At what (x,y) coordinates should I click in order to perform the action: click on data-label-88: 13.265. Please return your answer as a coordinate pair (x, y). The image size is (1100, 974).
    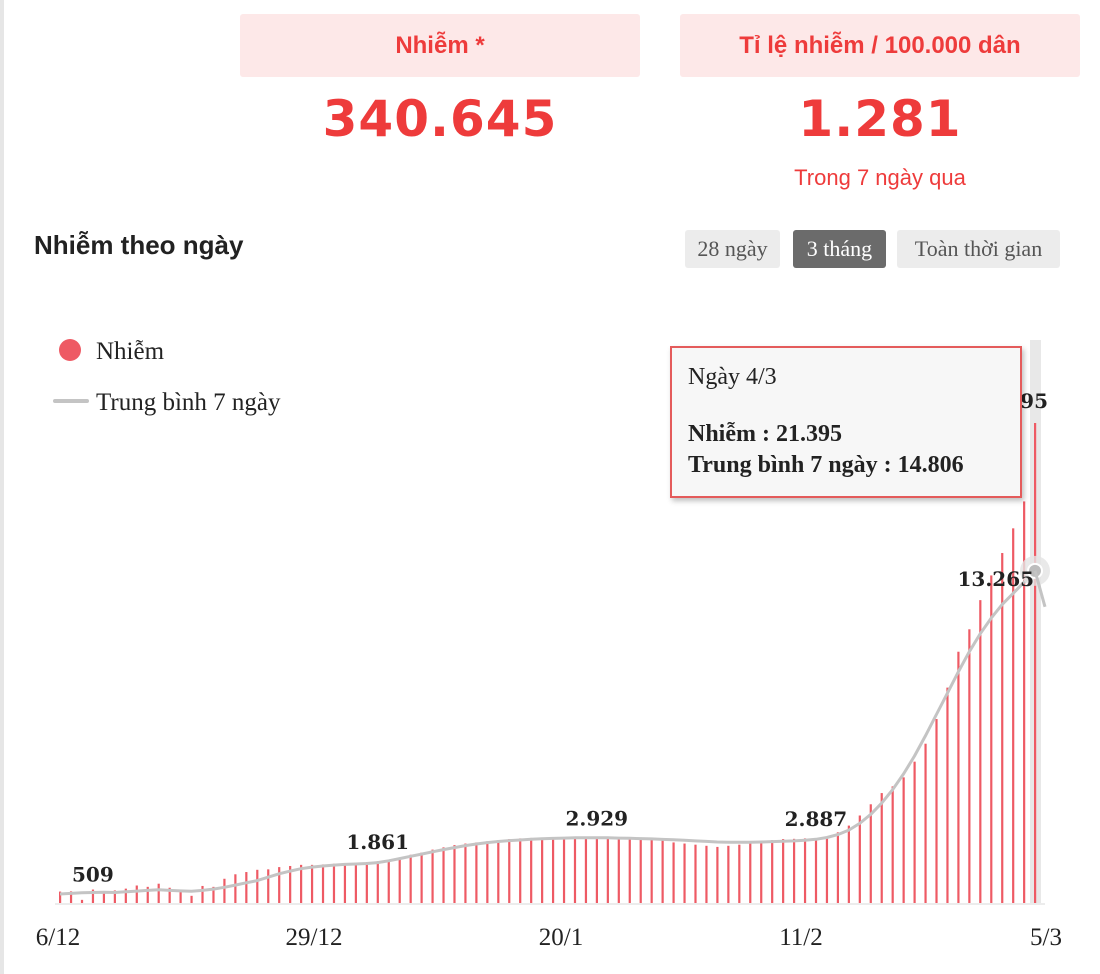
    Looking at the image, I should click on (995, 579).